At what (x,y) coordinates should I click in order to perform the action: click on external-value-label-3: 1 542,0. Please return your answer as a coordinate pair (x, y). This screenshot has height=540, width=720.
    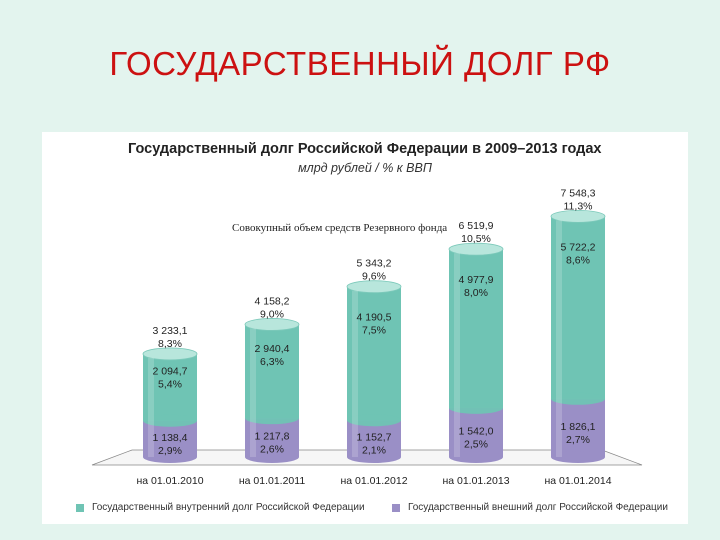
    Looking at the image, I should click on (475, 431).